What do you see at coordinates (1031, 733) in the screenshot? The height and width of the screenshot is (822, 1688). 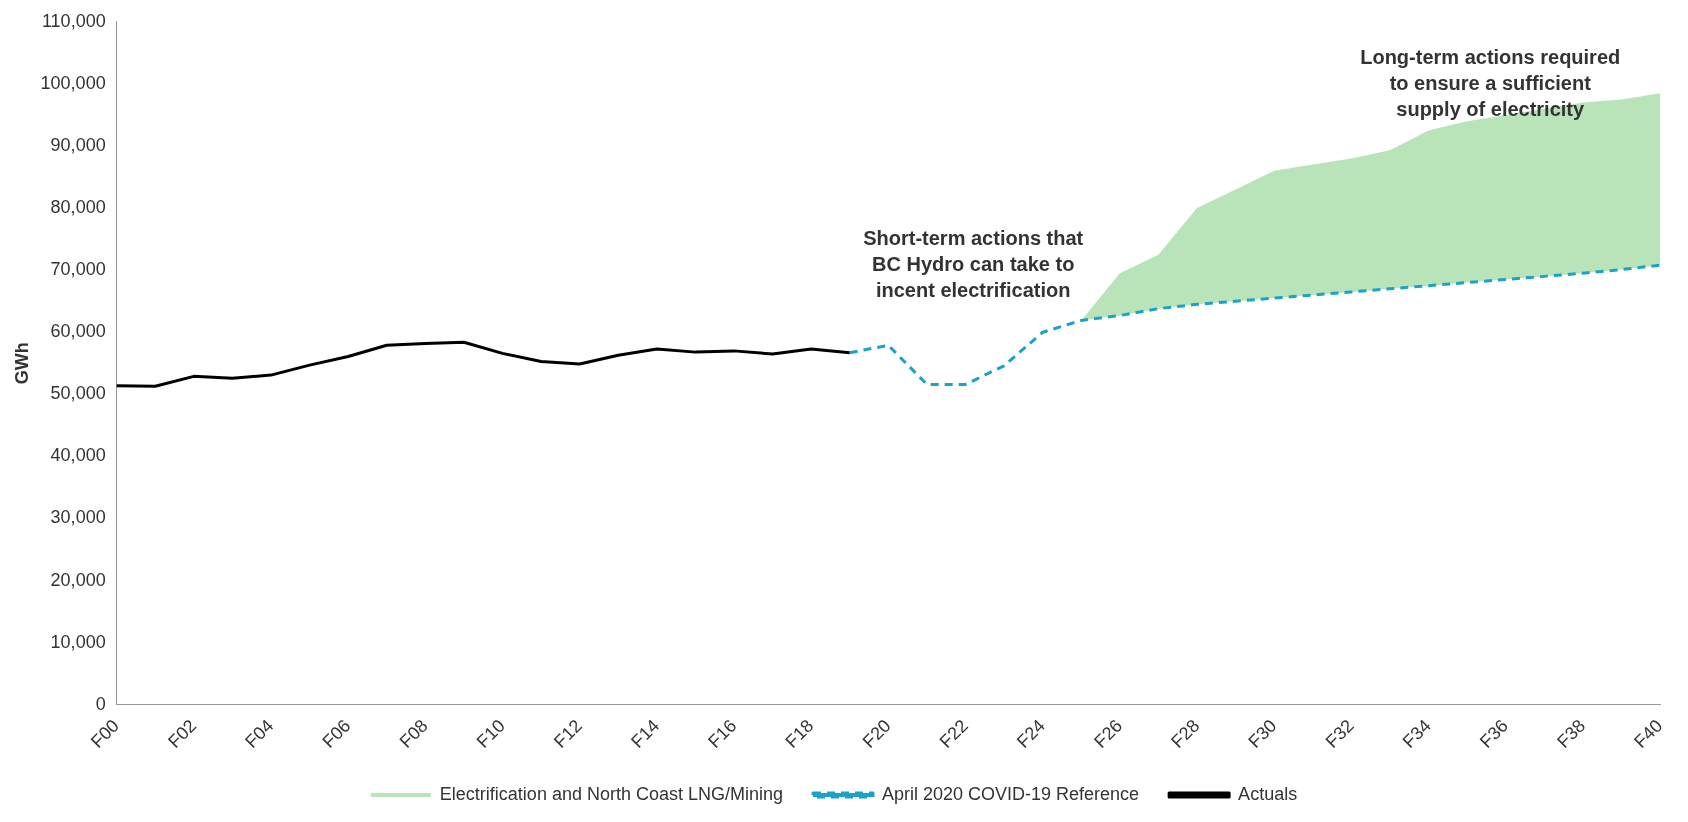 I see `x-tick-label: F24` at bounding box center [1031, 733].